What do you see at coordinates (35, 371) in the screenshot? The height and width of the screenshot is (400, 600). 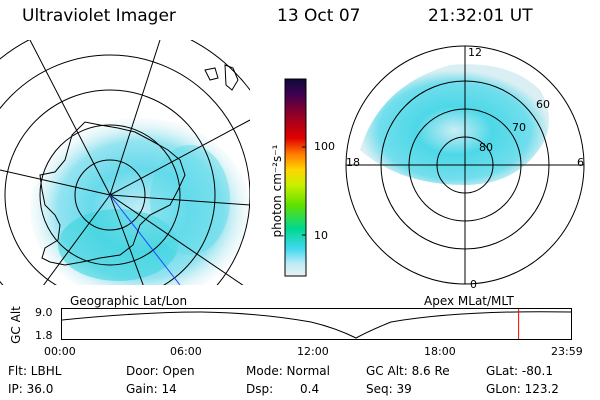 I see `filter-readout: Flt: LBHL` at bounding box center [35, 371].